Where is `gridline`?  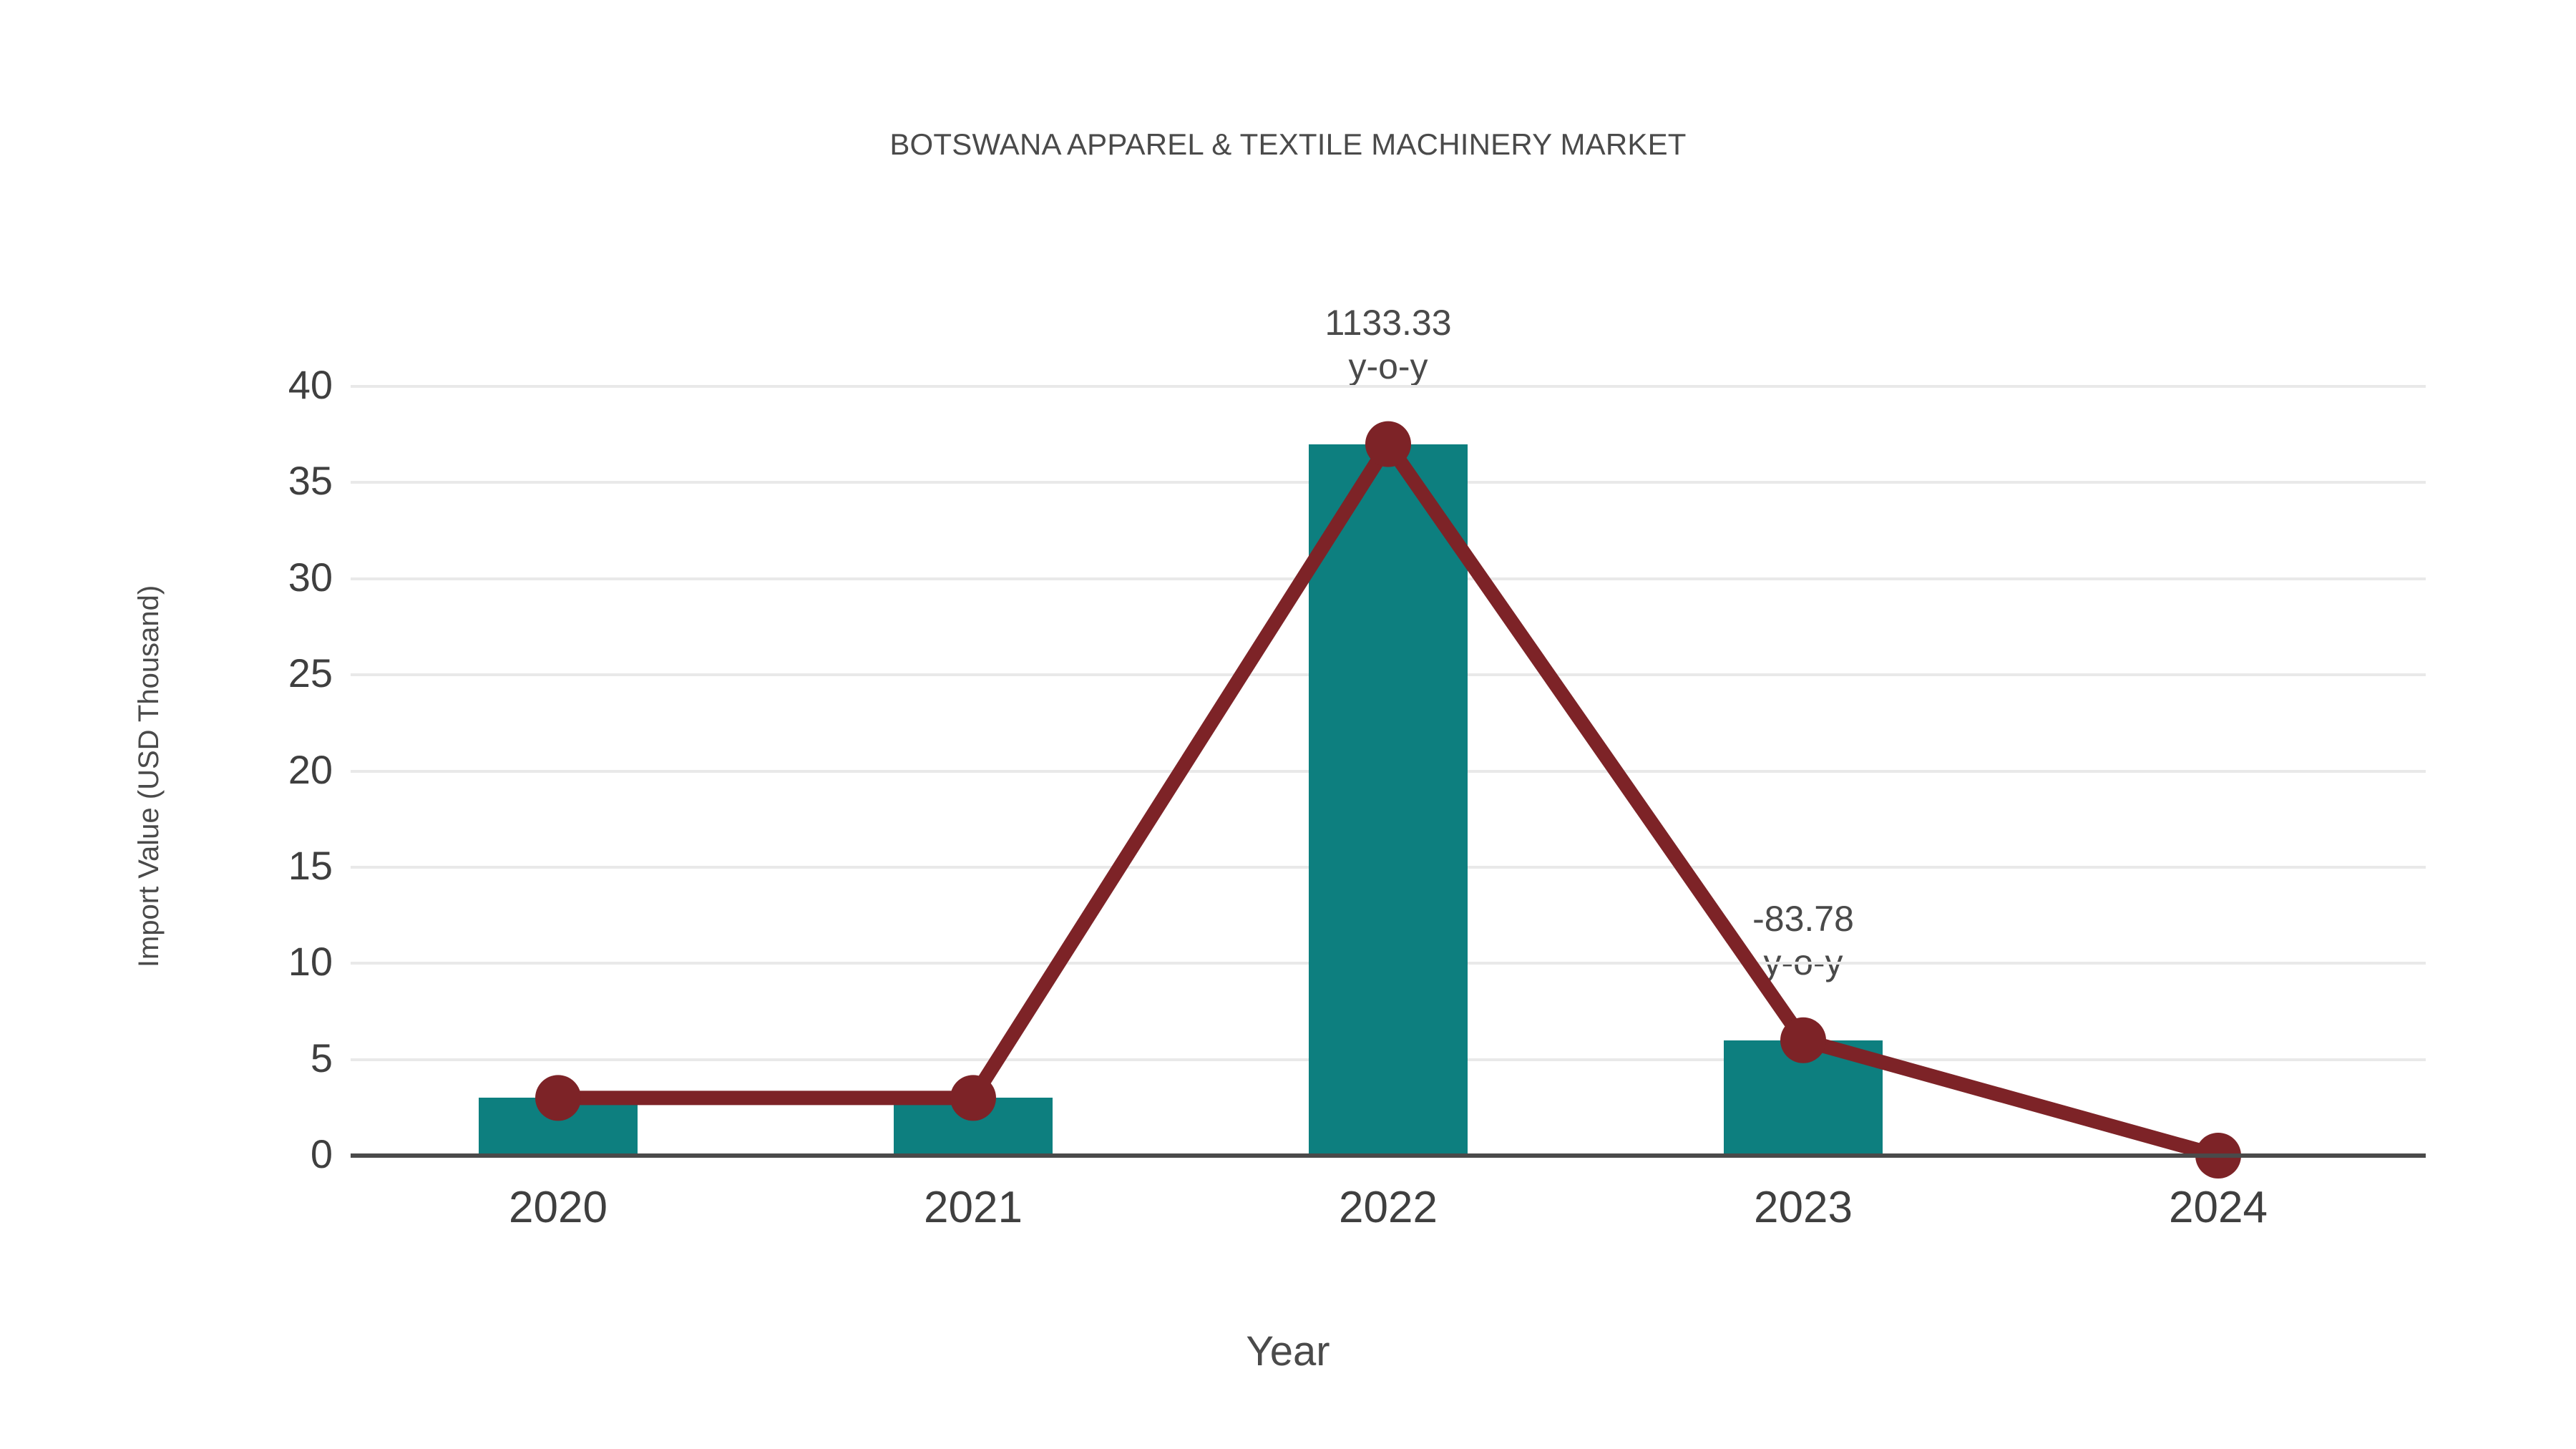 gridline is located at coordinates (1388, 386).